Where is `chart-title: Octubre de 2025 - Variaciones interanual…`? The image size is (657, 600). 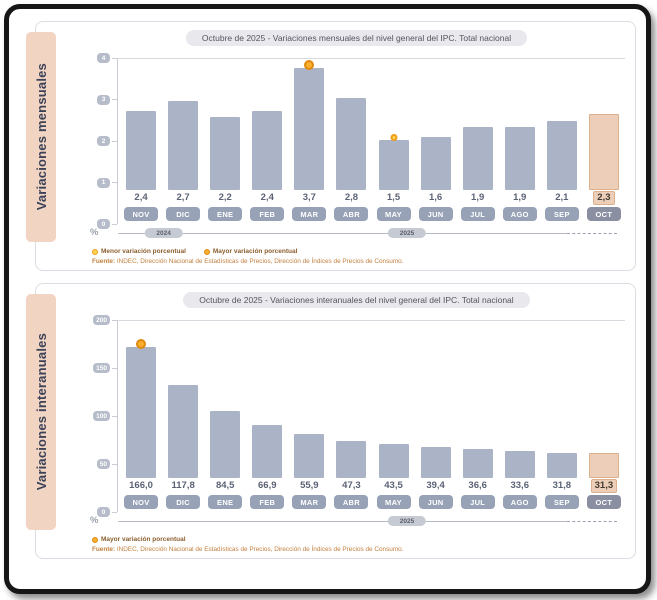 chart-title: Octubre de 2025 - Variaciones interanual… is located at coordinates (356, 300).